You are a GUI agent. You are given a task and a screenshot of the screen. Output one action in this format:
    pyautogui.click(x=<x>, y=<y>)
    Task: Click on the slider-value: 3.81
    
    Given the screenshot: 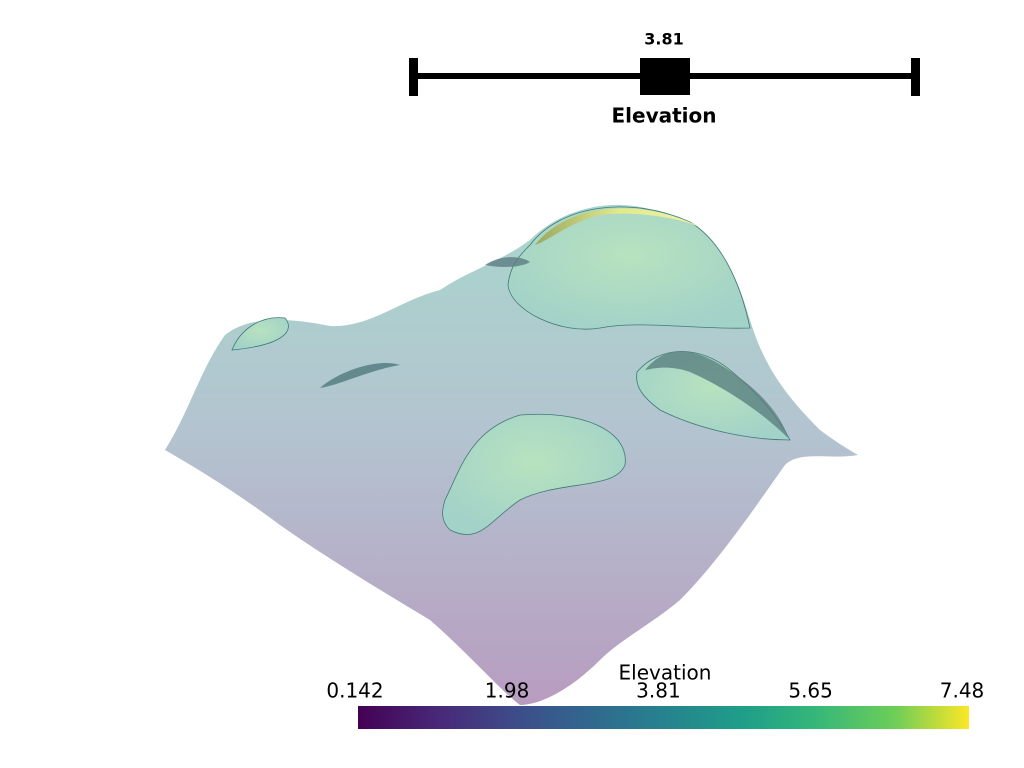 What is the action you would take?
    pyautogui.click(x=663, y=39)
    